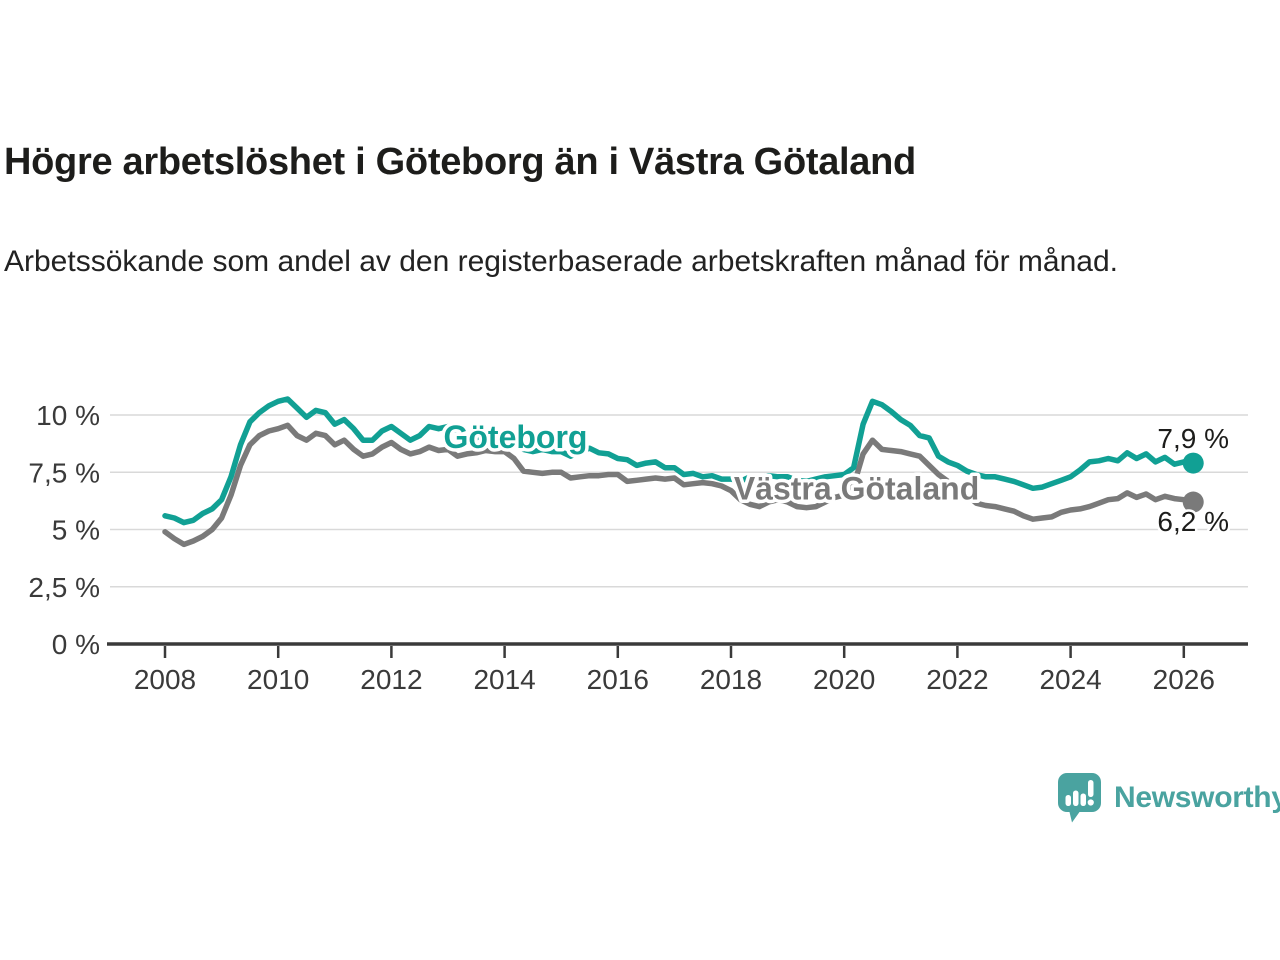 The image size is (1280, 960). I want to click on series-line-goteborg, so click(679, 461).